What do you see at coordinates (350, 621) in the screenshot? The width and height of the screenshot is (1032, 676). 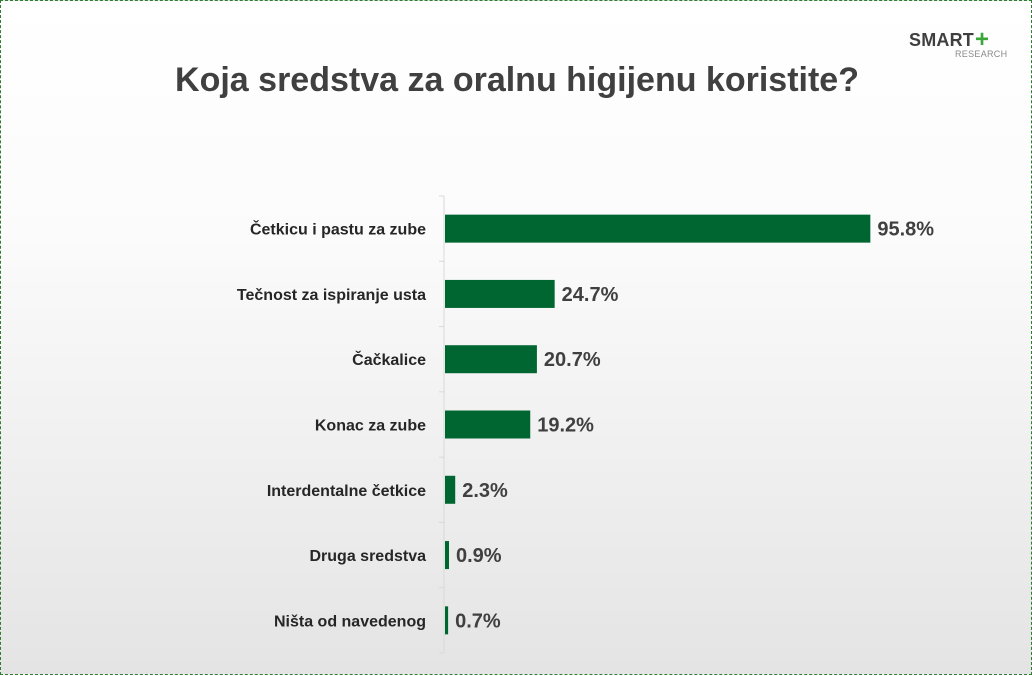 I see `category-label: Ništa od navedenog` at bounding box center [350, 621].